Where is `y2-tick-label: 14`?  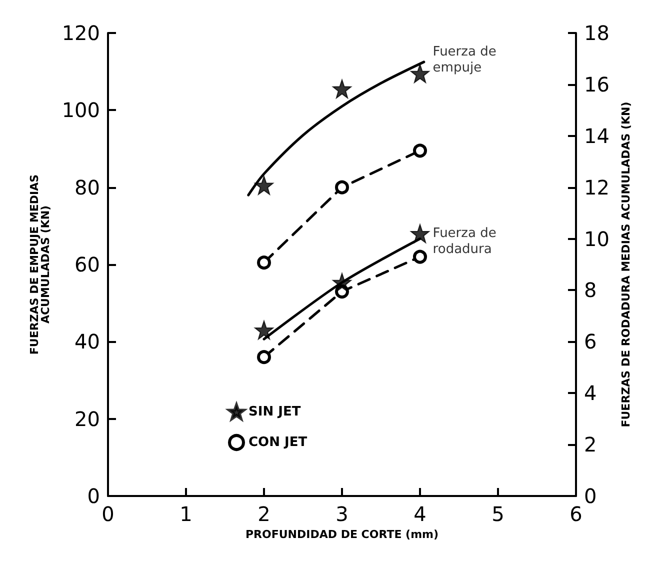
y2-tick-label: 14 is located at coordinates (597, 136).